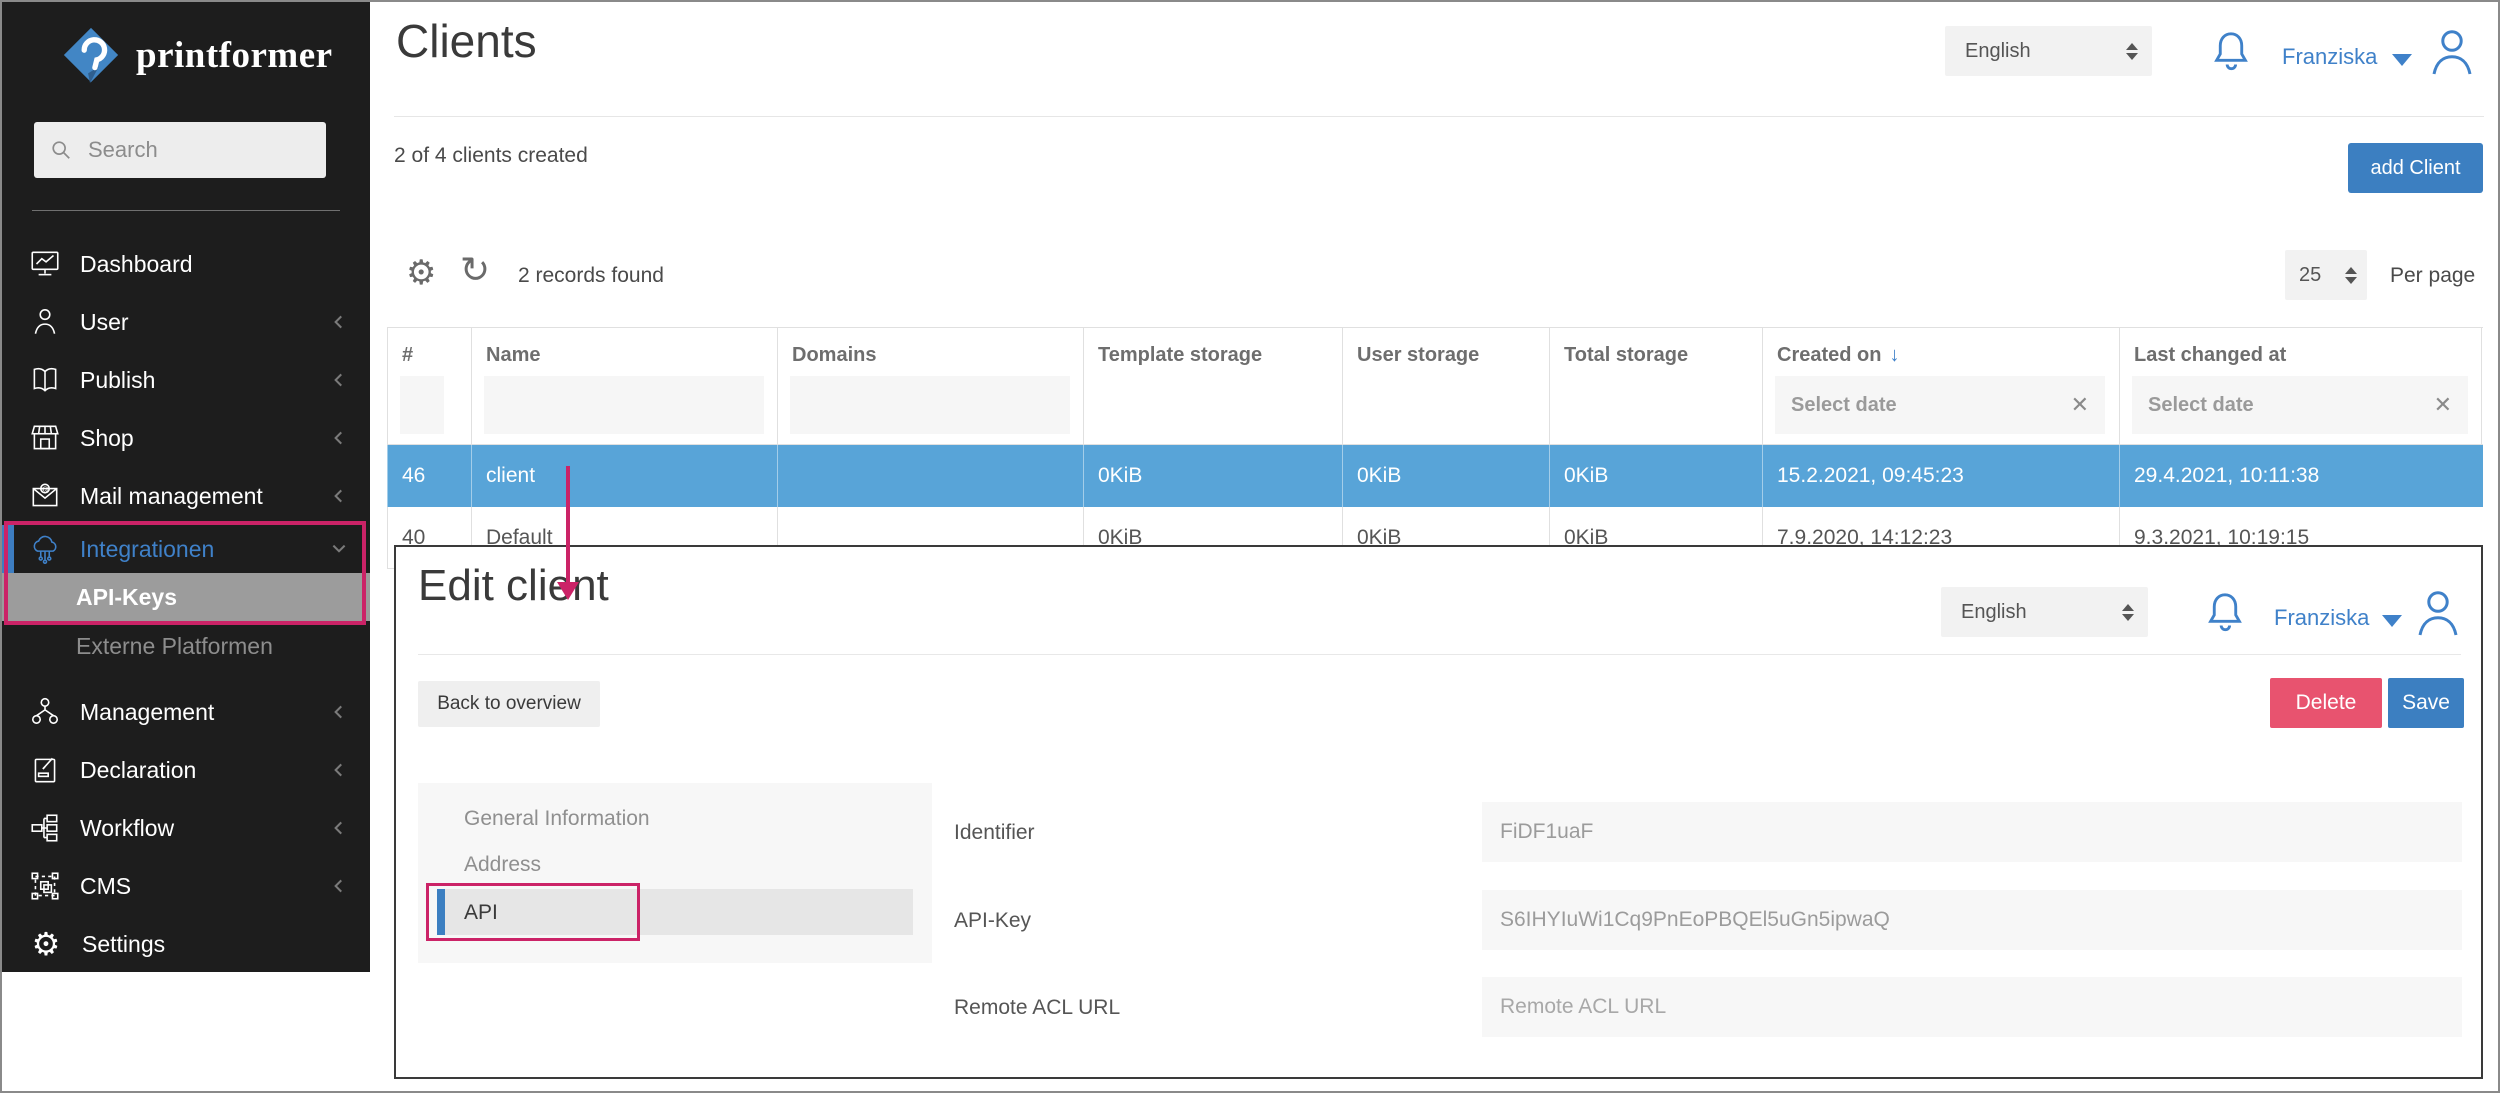 The height and width of the screenshot is (1093, 2500). Describe the element at coordinates (1445, 537) in the screenshot. I see `cell-user-storage: 0KiB` at that location.